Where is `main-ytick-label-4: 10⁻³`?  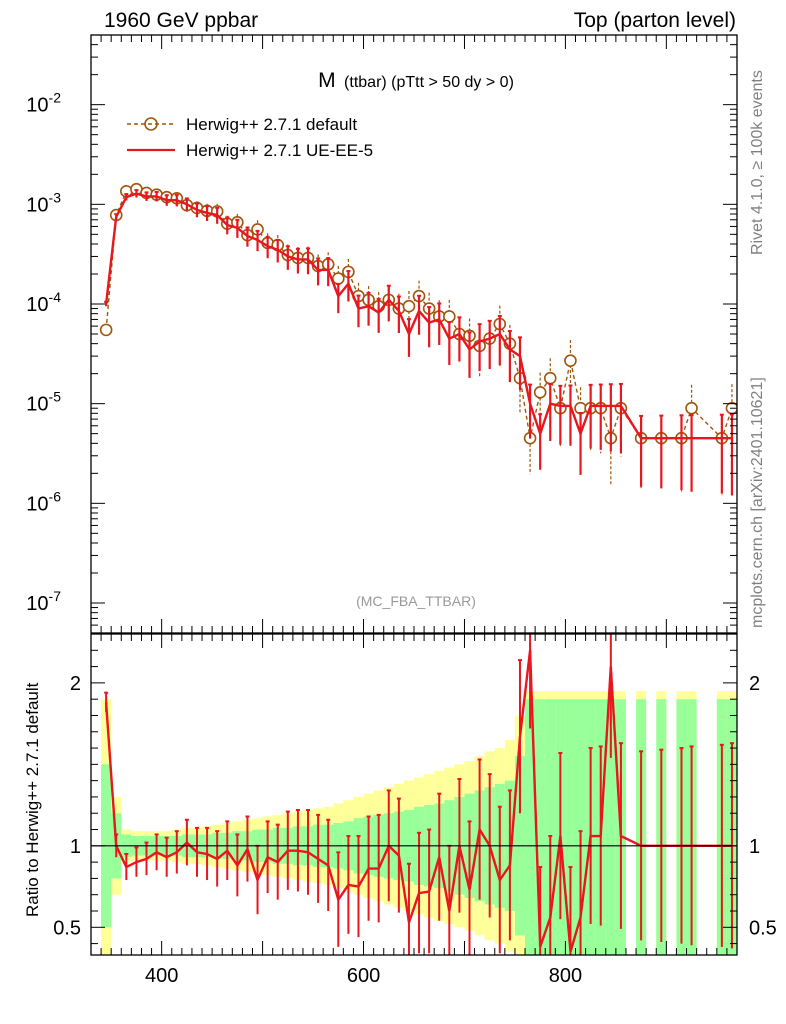 main-ytick-label-4: 10⁻³ is located at coordinates (43, 202).